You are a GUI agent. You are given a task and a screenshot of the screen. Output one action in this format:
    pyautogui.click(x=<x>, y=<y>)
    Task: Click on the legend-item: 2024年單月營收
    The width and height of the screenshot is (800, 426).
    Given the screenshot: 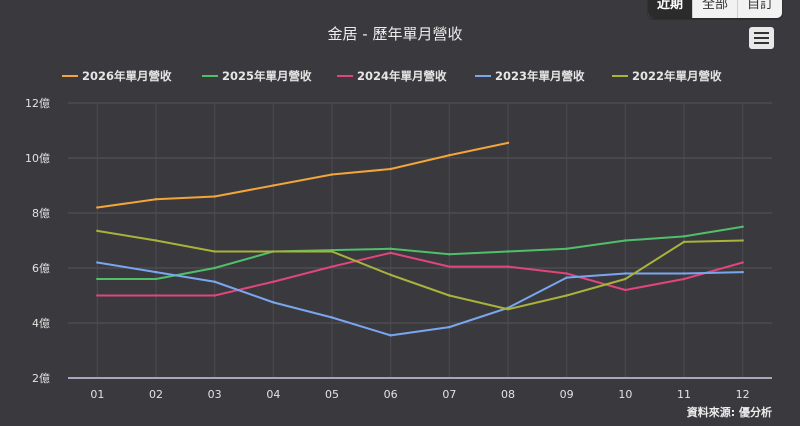 What is the action you would take?
    pyautogui.click(x=402, y=76)
    